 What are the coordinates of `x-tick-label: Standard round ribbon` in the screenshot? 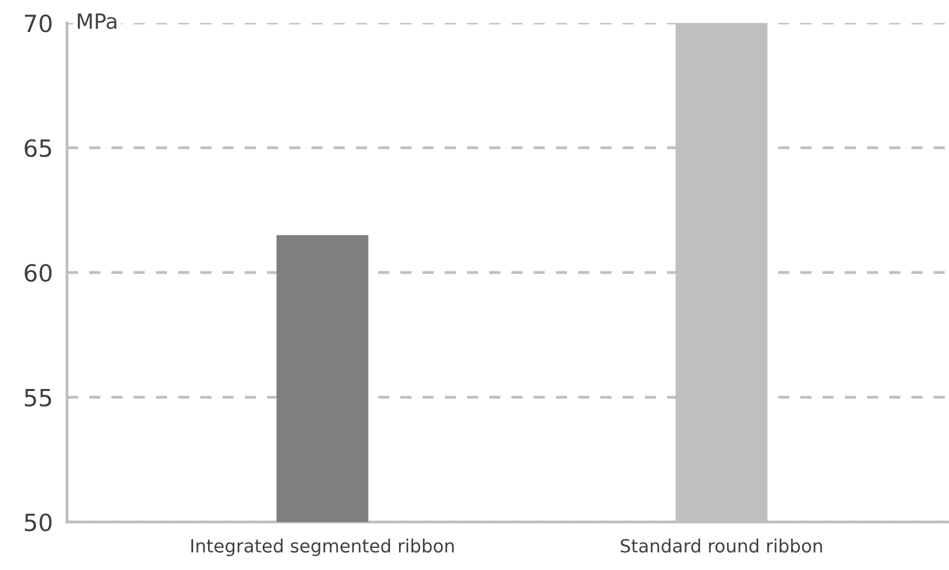 It's located at (721, 545).